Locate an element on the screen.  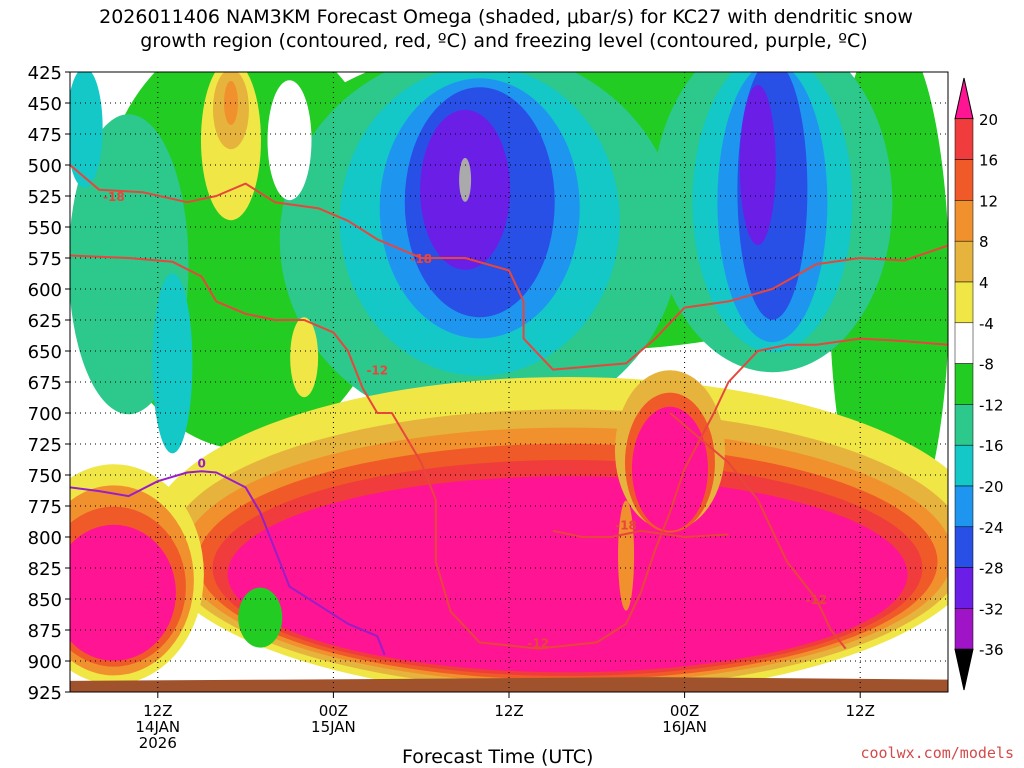
y-tick-label: 825 is located at coordinates (45, 569).